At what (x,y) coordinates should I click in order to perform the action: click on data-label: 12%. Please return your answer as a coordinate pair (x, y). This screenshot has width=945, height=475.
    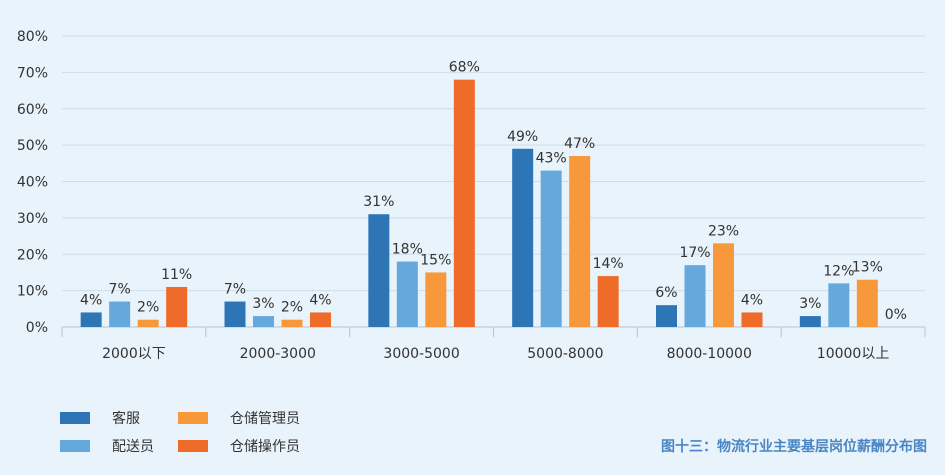
    Looking at the image, I should click on (838, 271).